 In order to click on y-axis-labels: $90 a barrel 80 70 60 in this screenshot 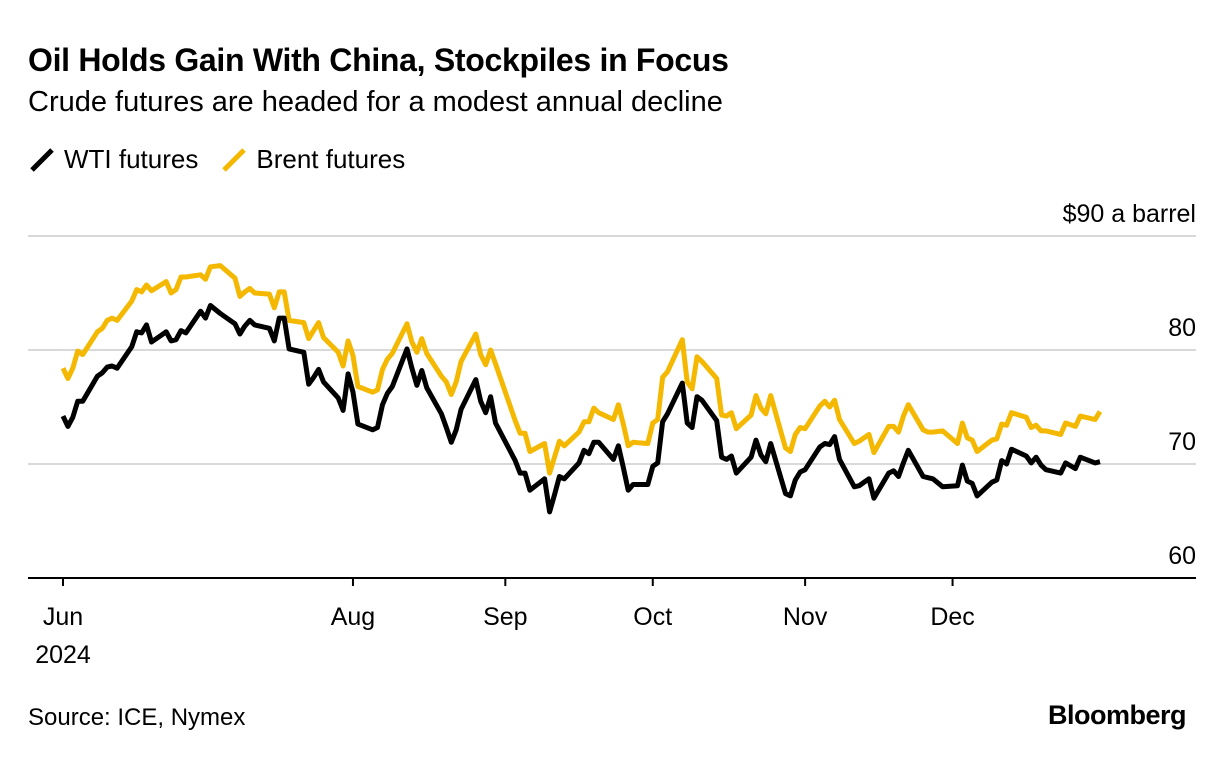, I will do `click(1129, 385)`.